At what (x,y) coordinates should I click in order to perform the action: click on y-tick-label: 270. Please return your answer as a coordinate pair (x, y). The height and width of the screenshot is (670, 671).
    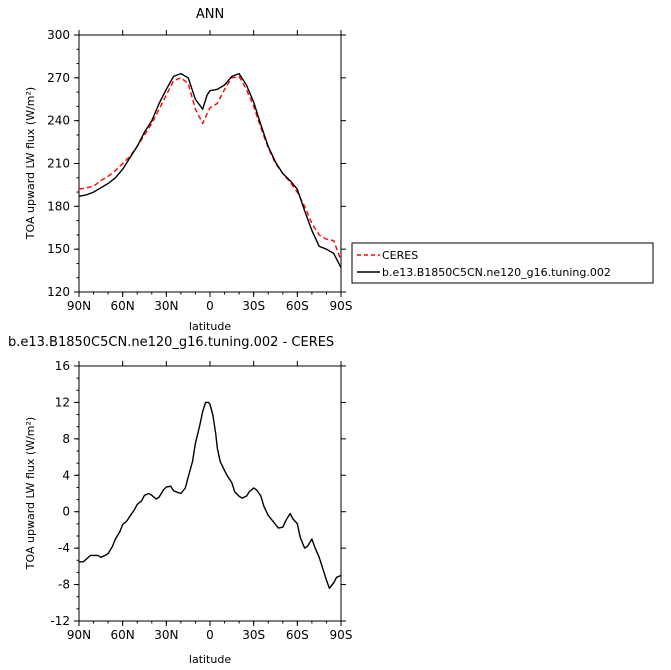
    Looking at the image, I should click on (58, 78).